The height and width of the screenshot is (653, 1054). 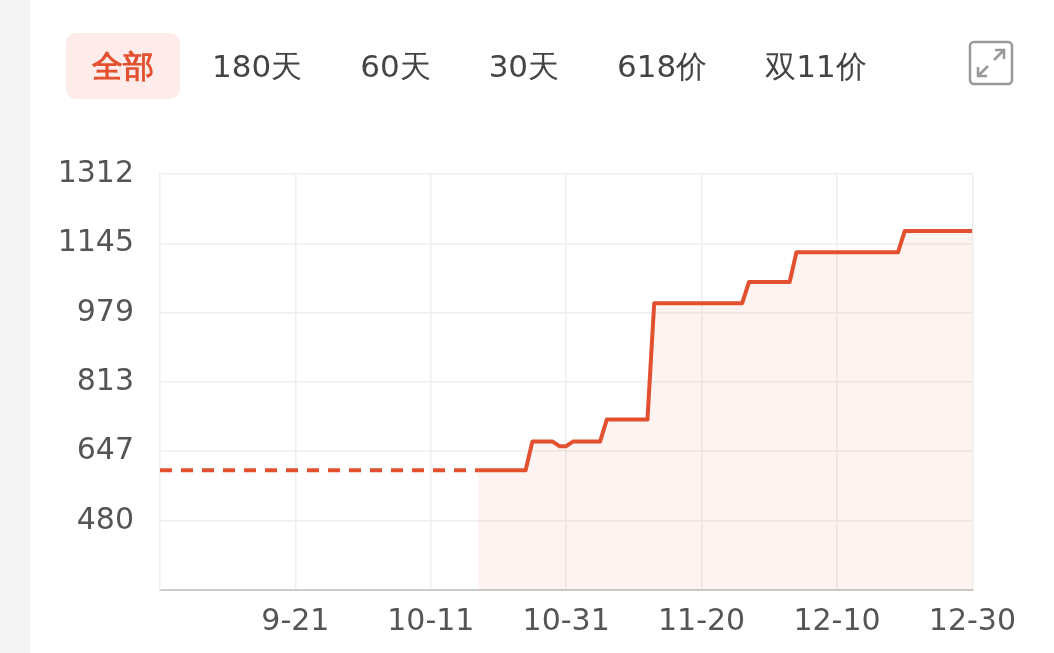 What do you see at coordinates (257, 66) in the screenshot?
I see `text: 180天` at bounding box center [257, 66].